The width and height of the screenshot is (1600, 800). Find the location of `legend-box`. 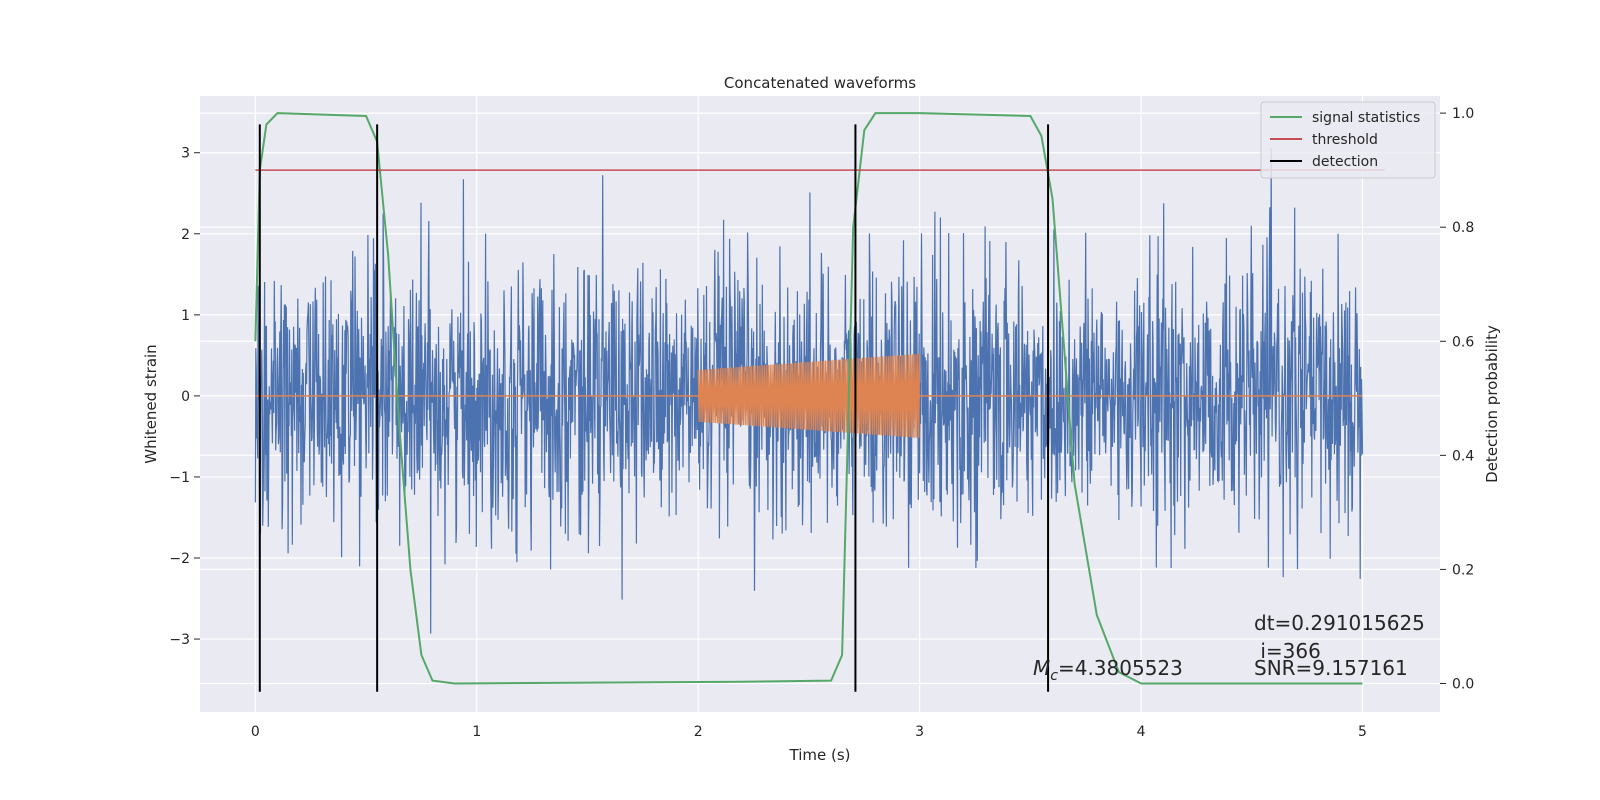

legend-box is located at coordinates (1348, 140).